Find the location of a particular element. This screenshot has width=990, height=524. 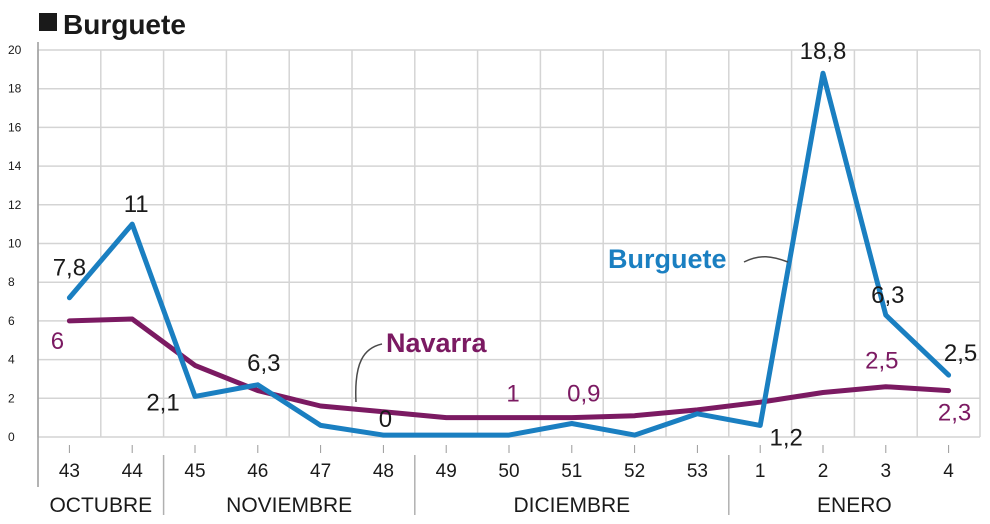

data-label-burguete: 2,1 is located at coordinates (162, 402).